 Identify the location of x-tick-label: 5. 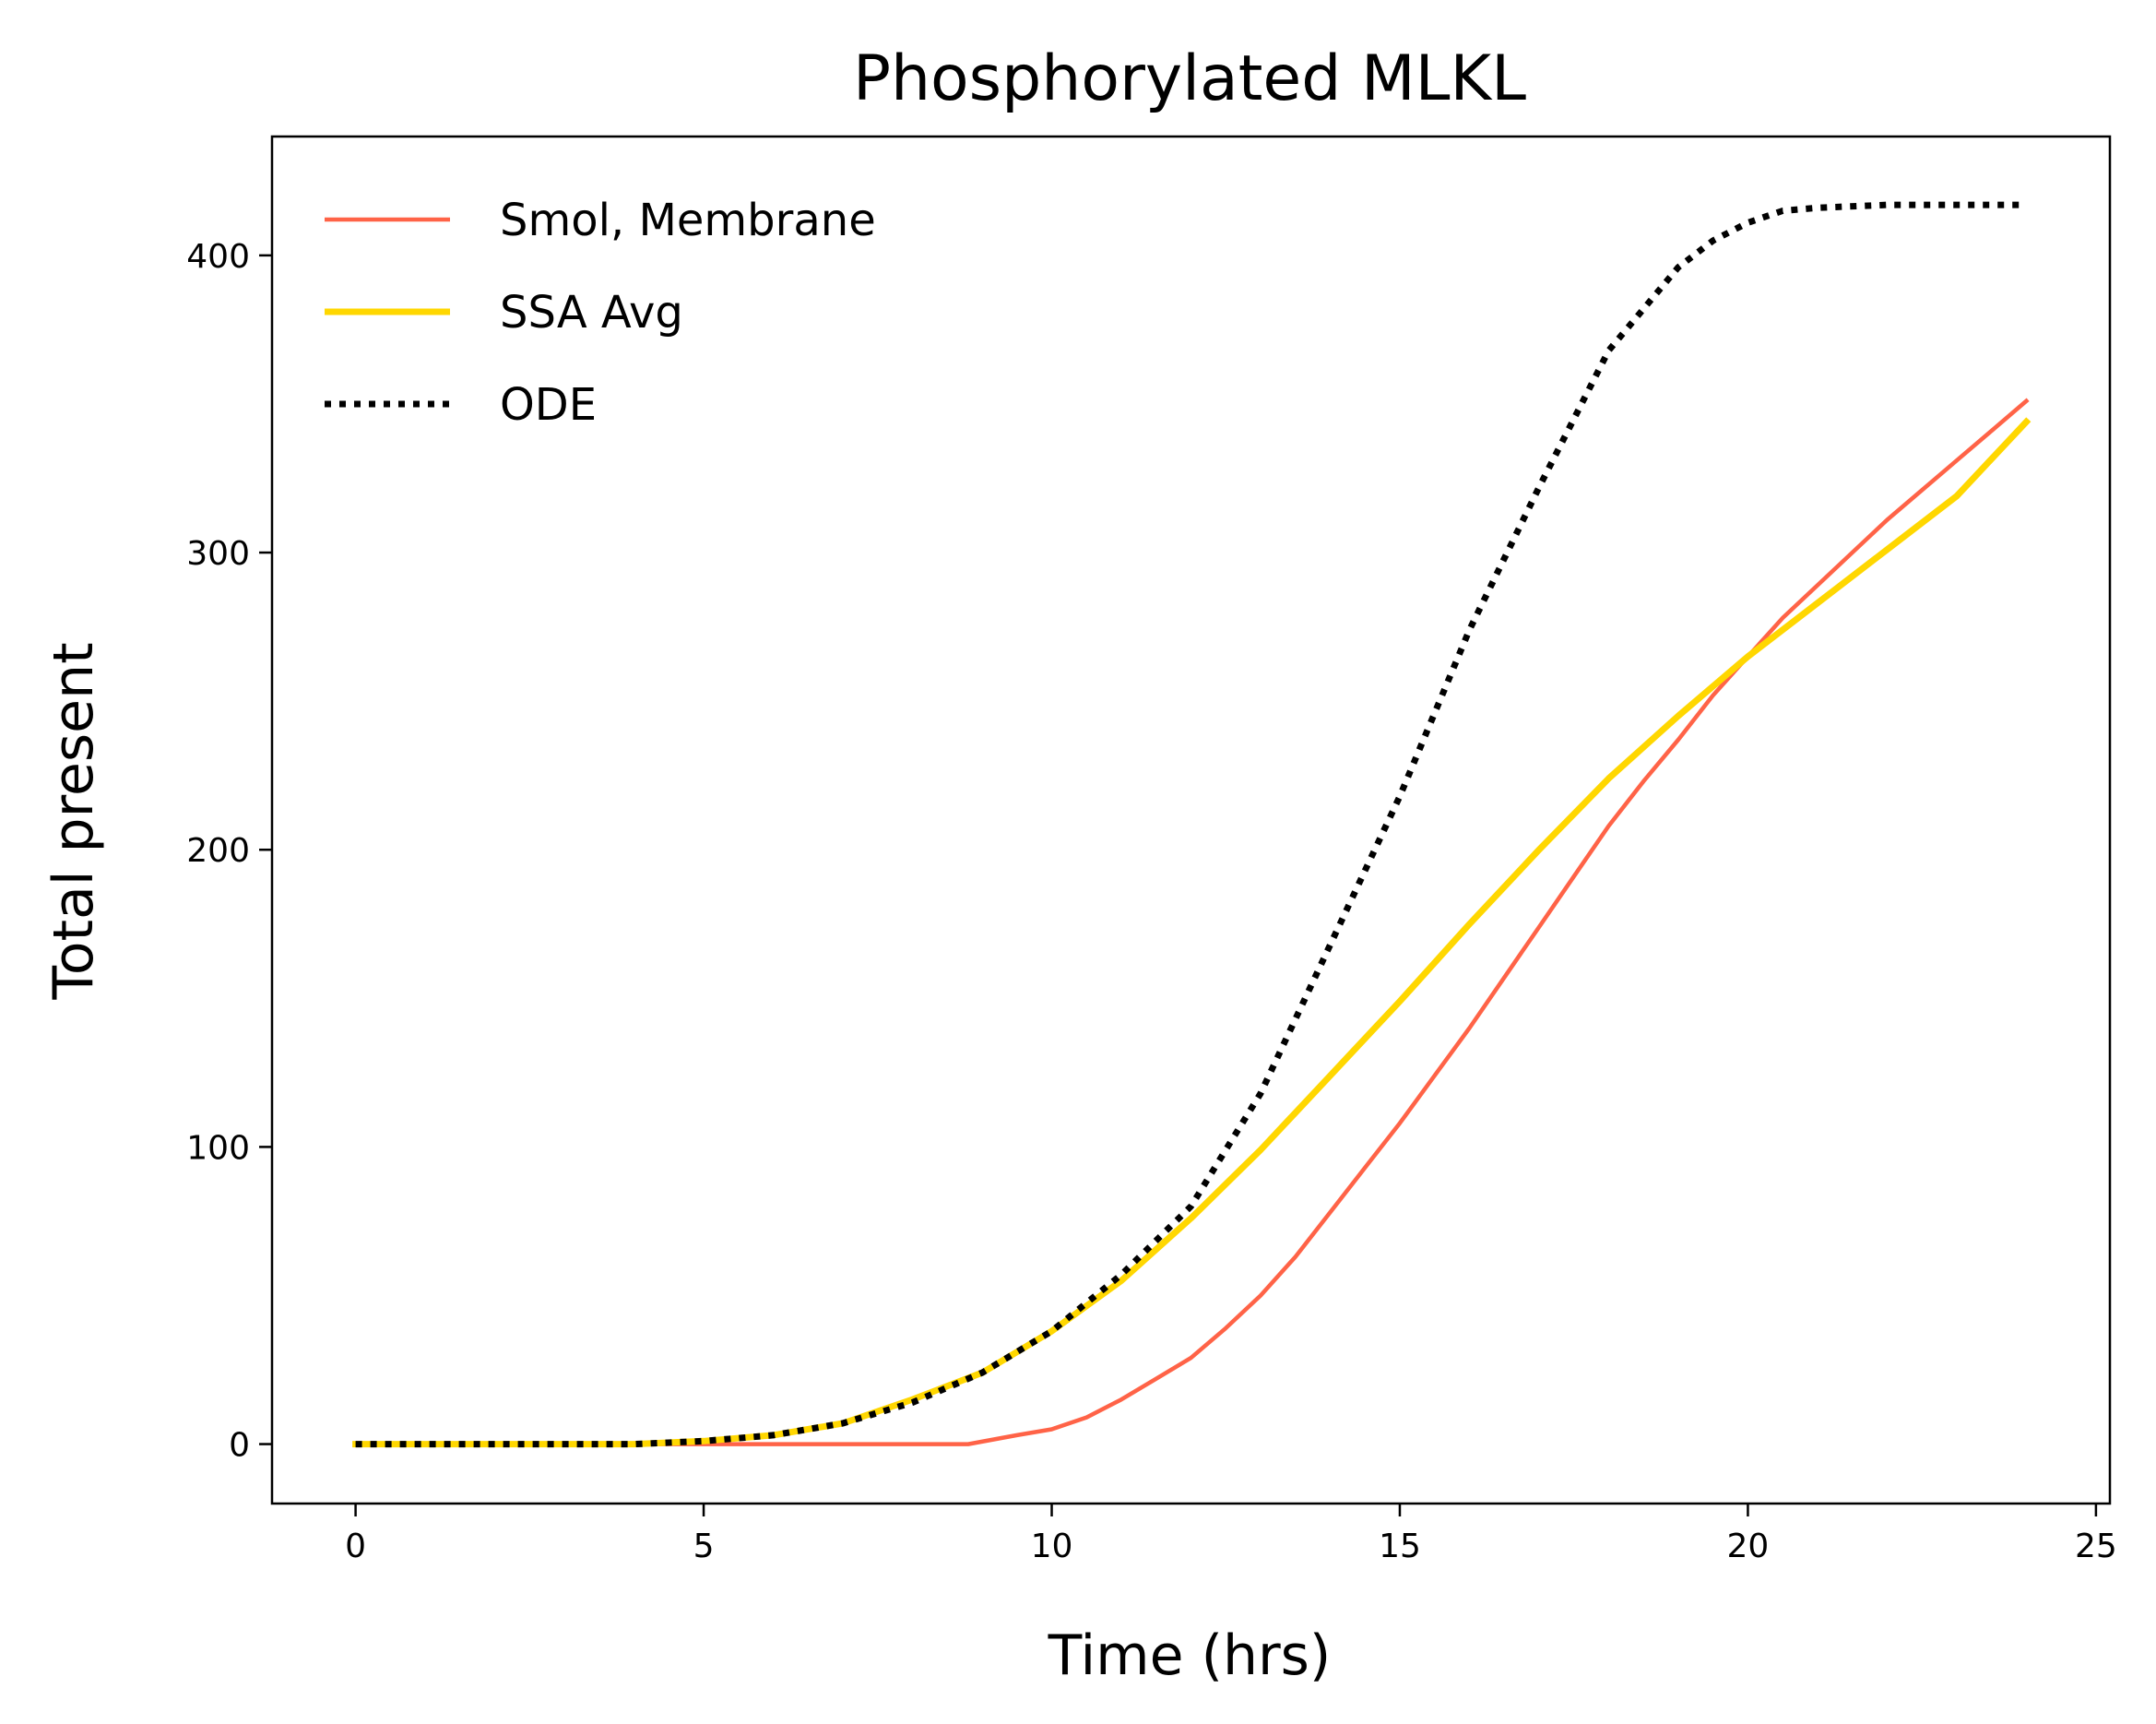
(704, 1546).